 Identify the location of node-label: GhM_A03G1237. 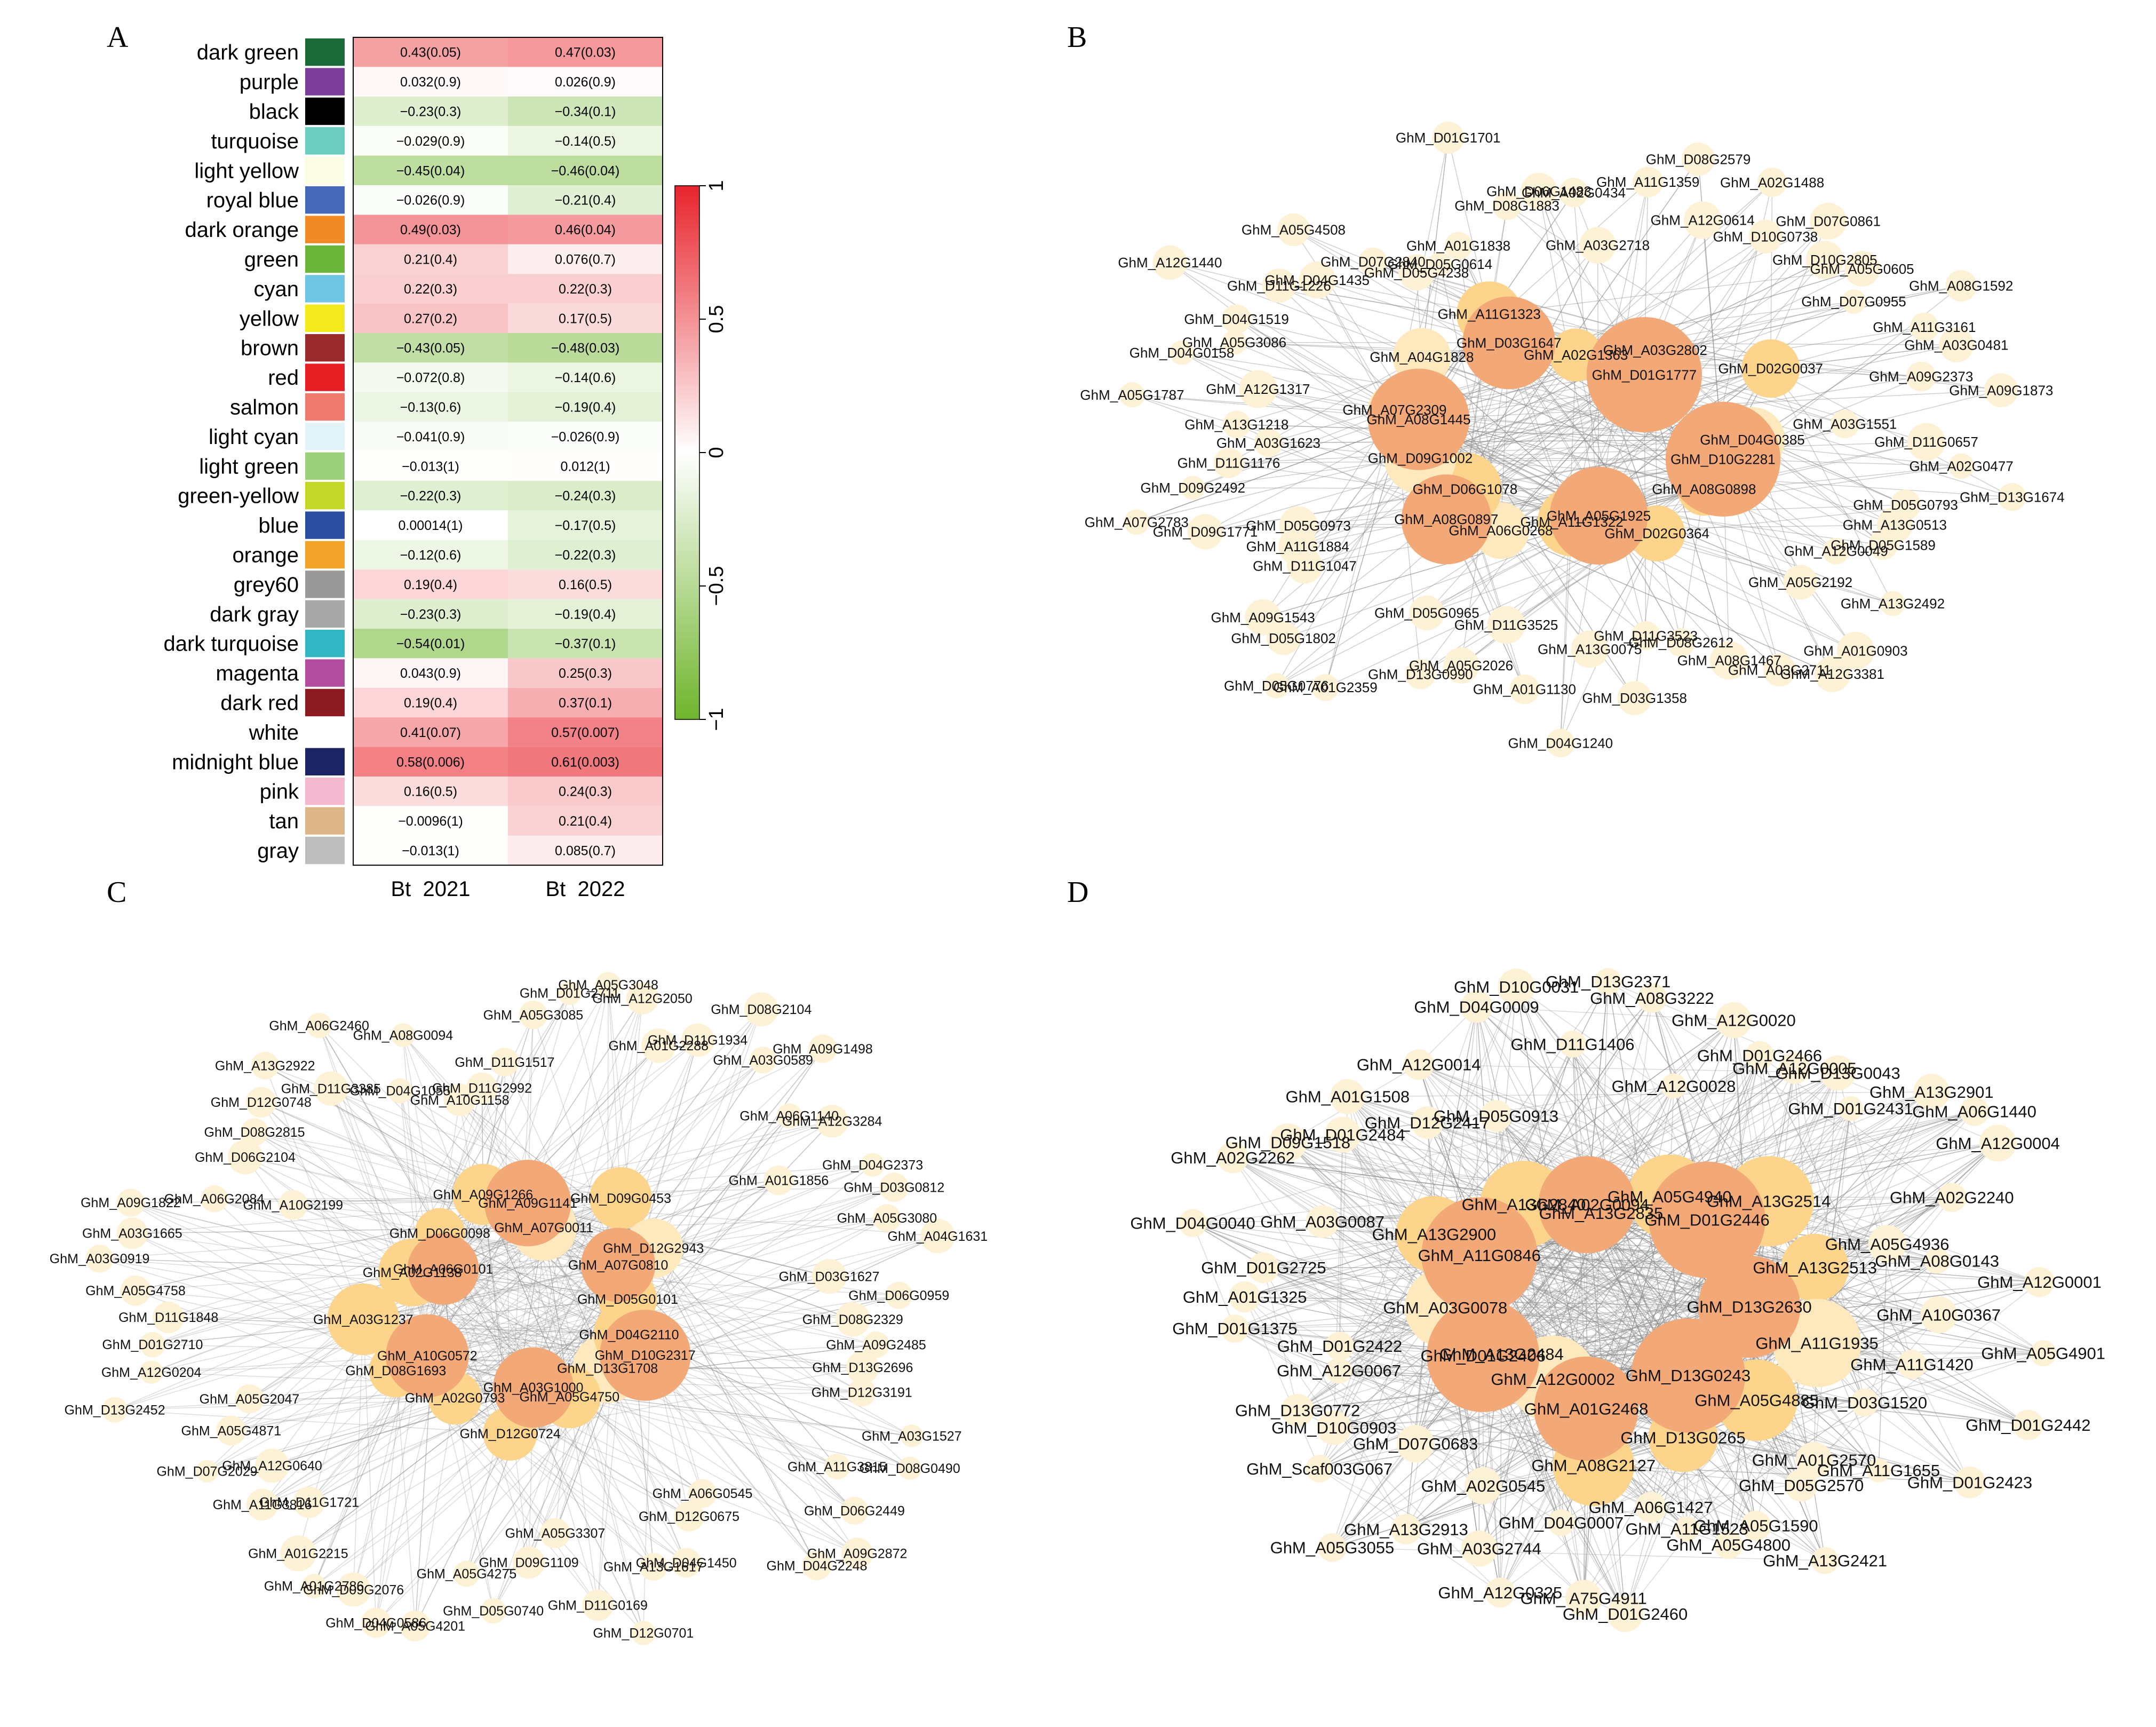
(363, 1319).